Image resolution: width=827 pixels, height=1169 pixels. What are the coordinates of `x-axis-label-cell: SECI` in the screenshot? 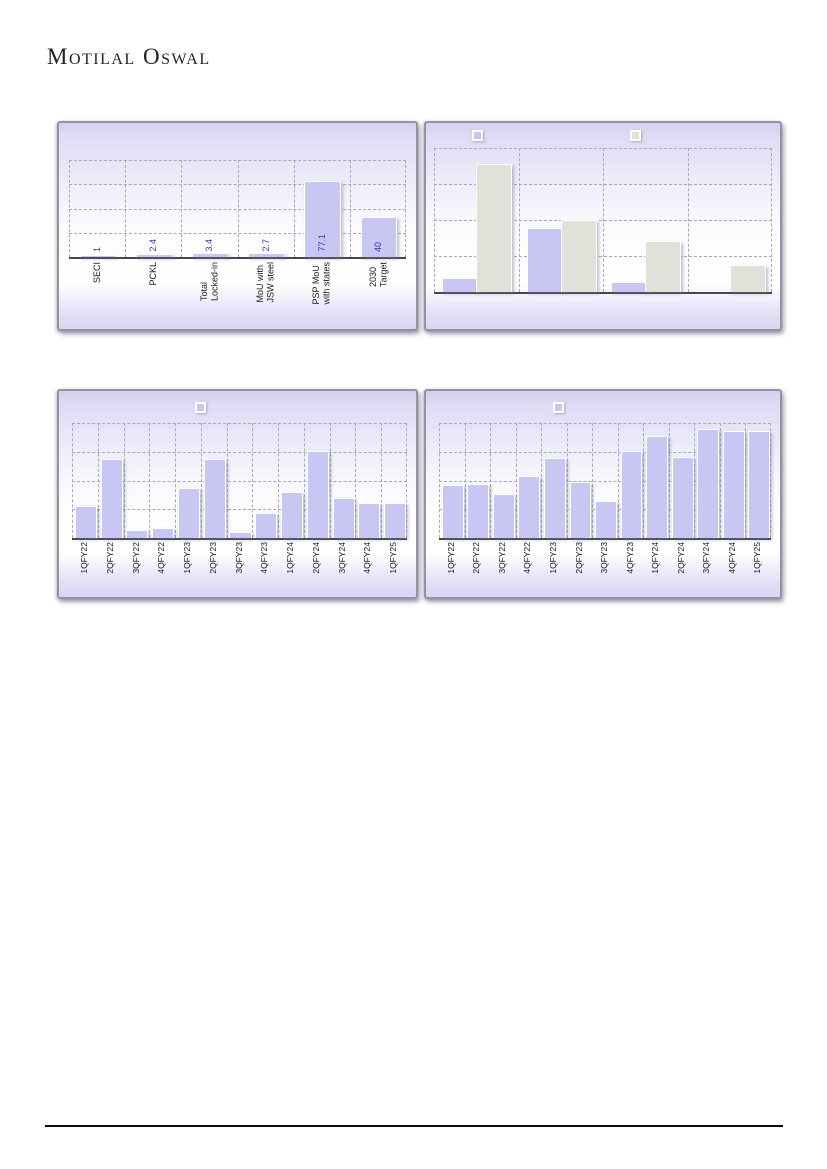 It's located at (97, 272).